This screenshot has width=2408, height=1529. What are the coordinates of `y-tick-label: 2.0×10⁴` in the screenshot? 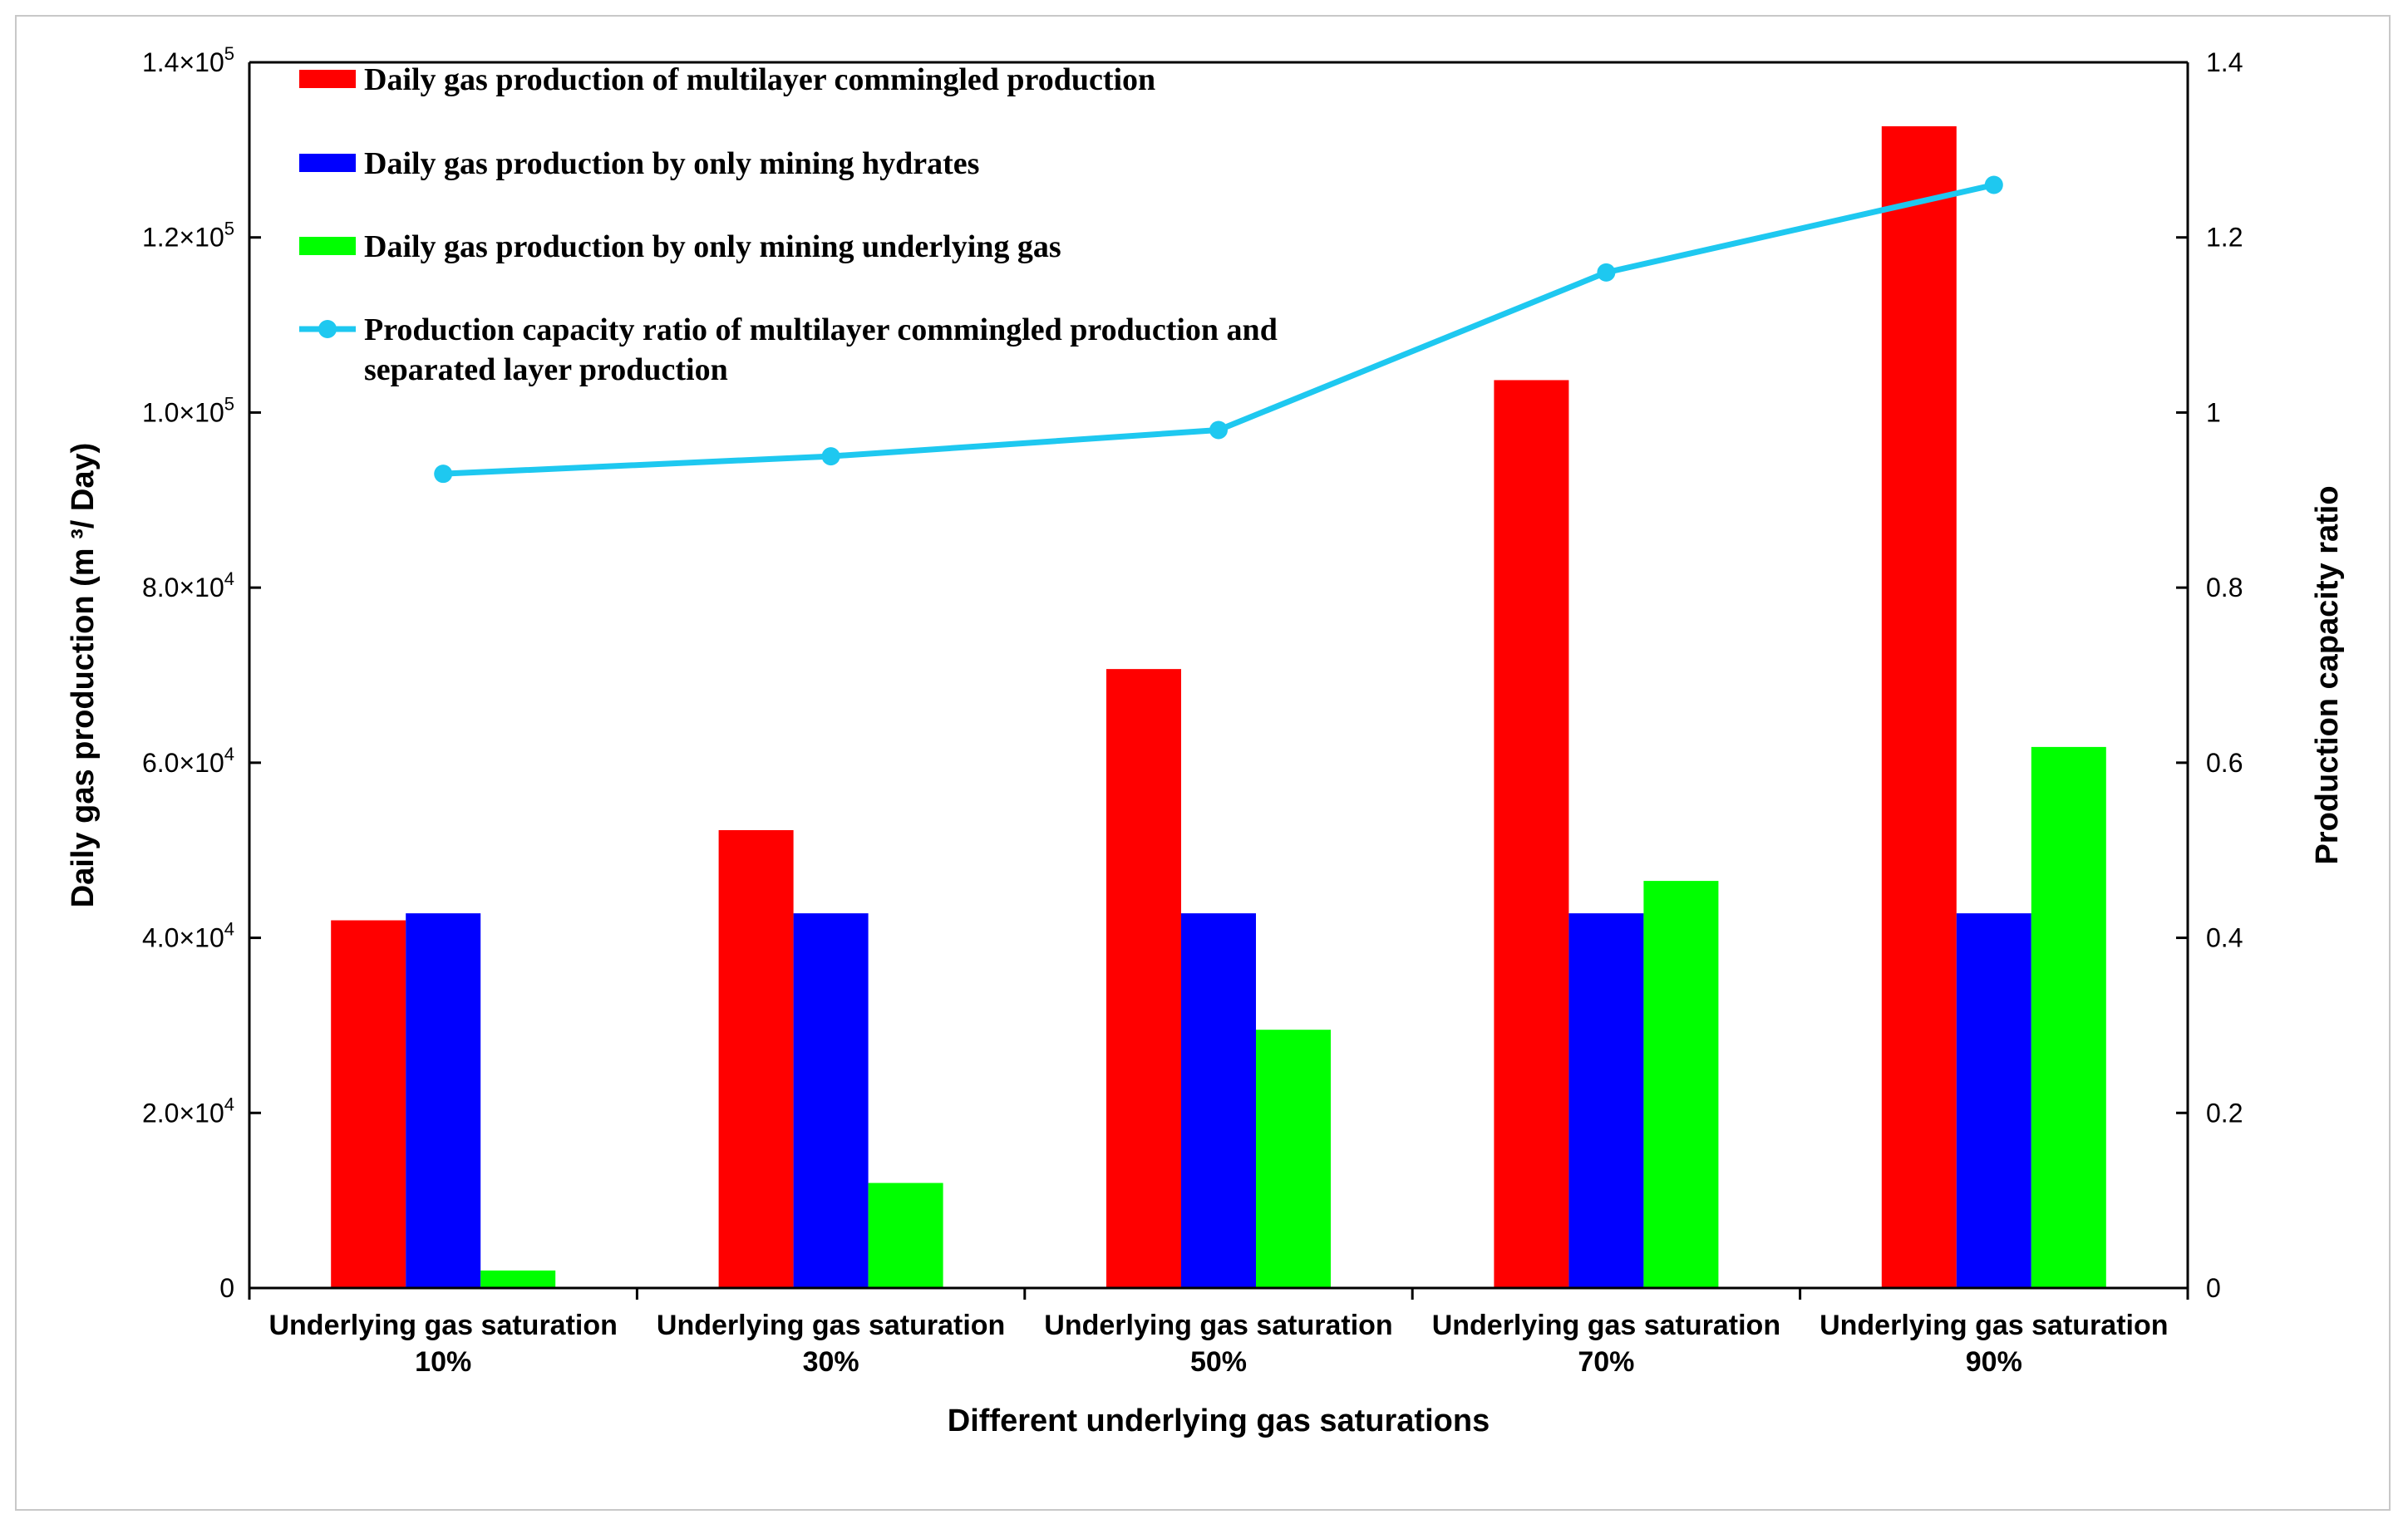 It's located at (188, 1111).